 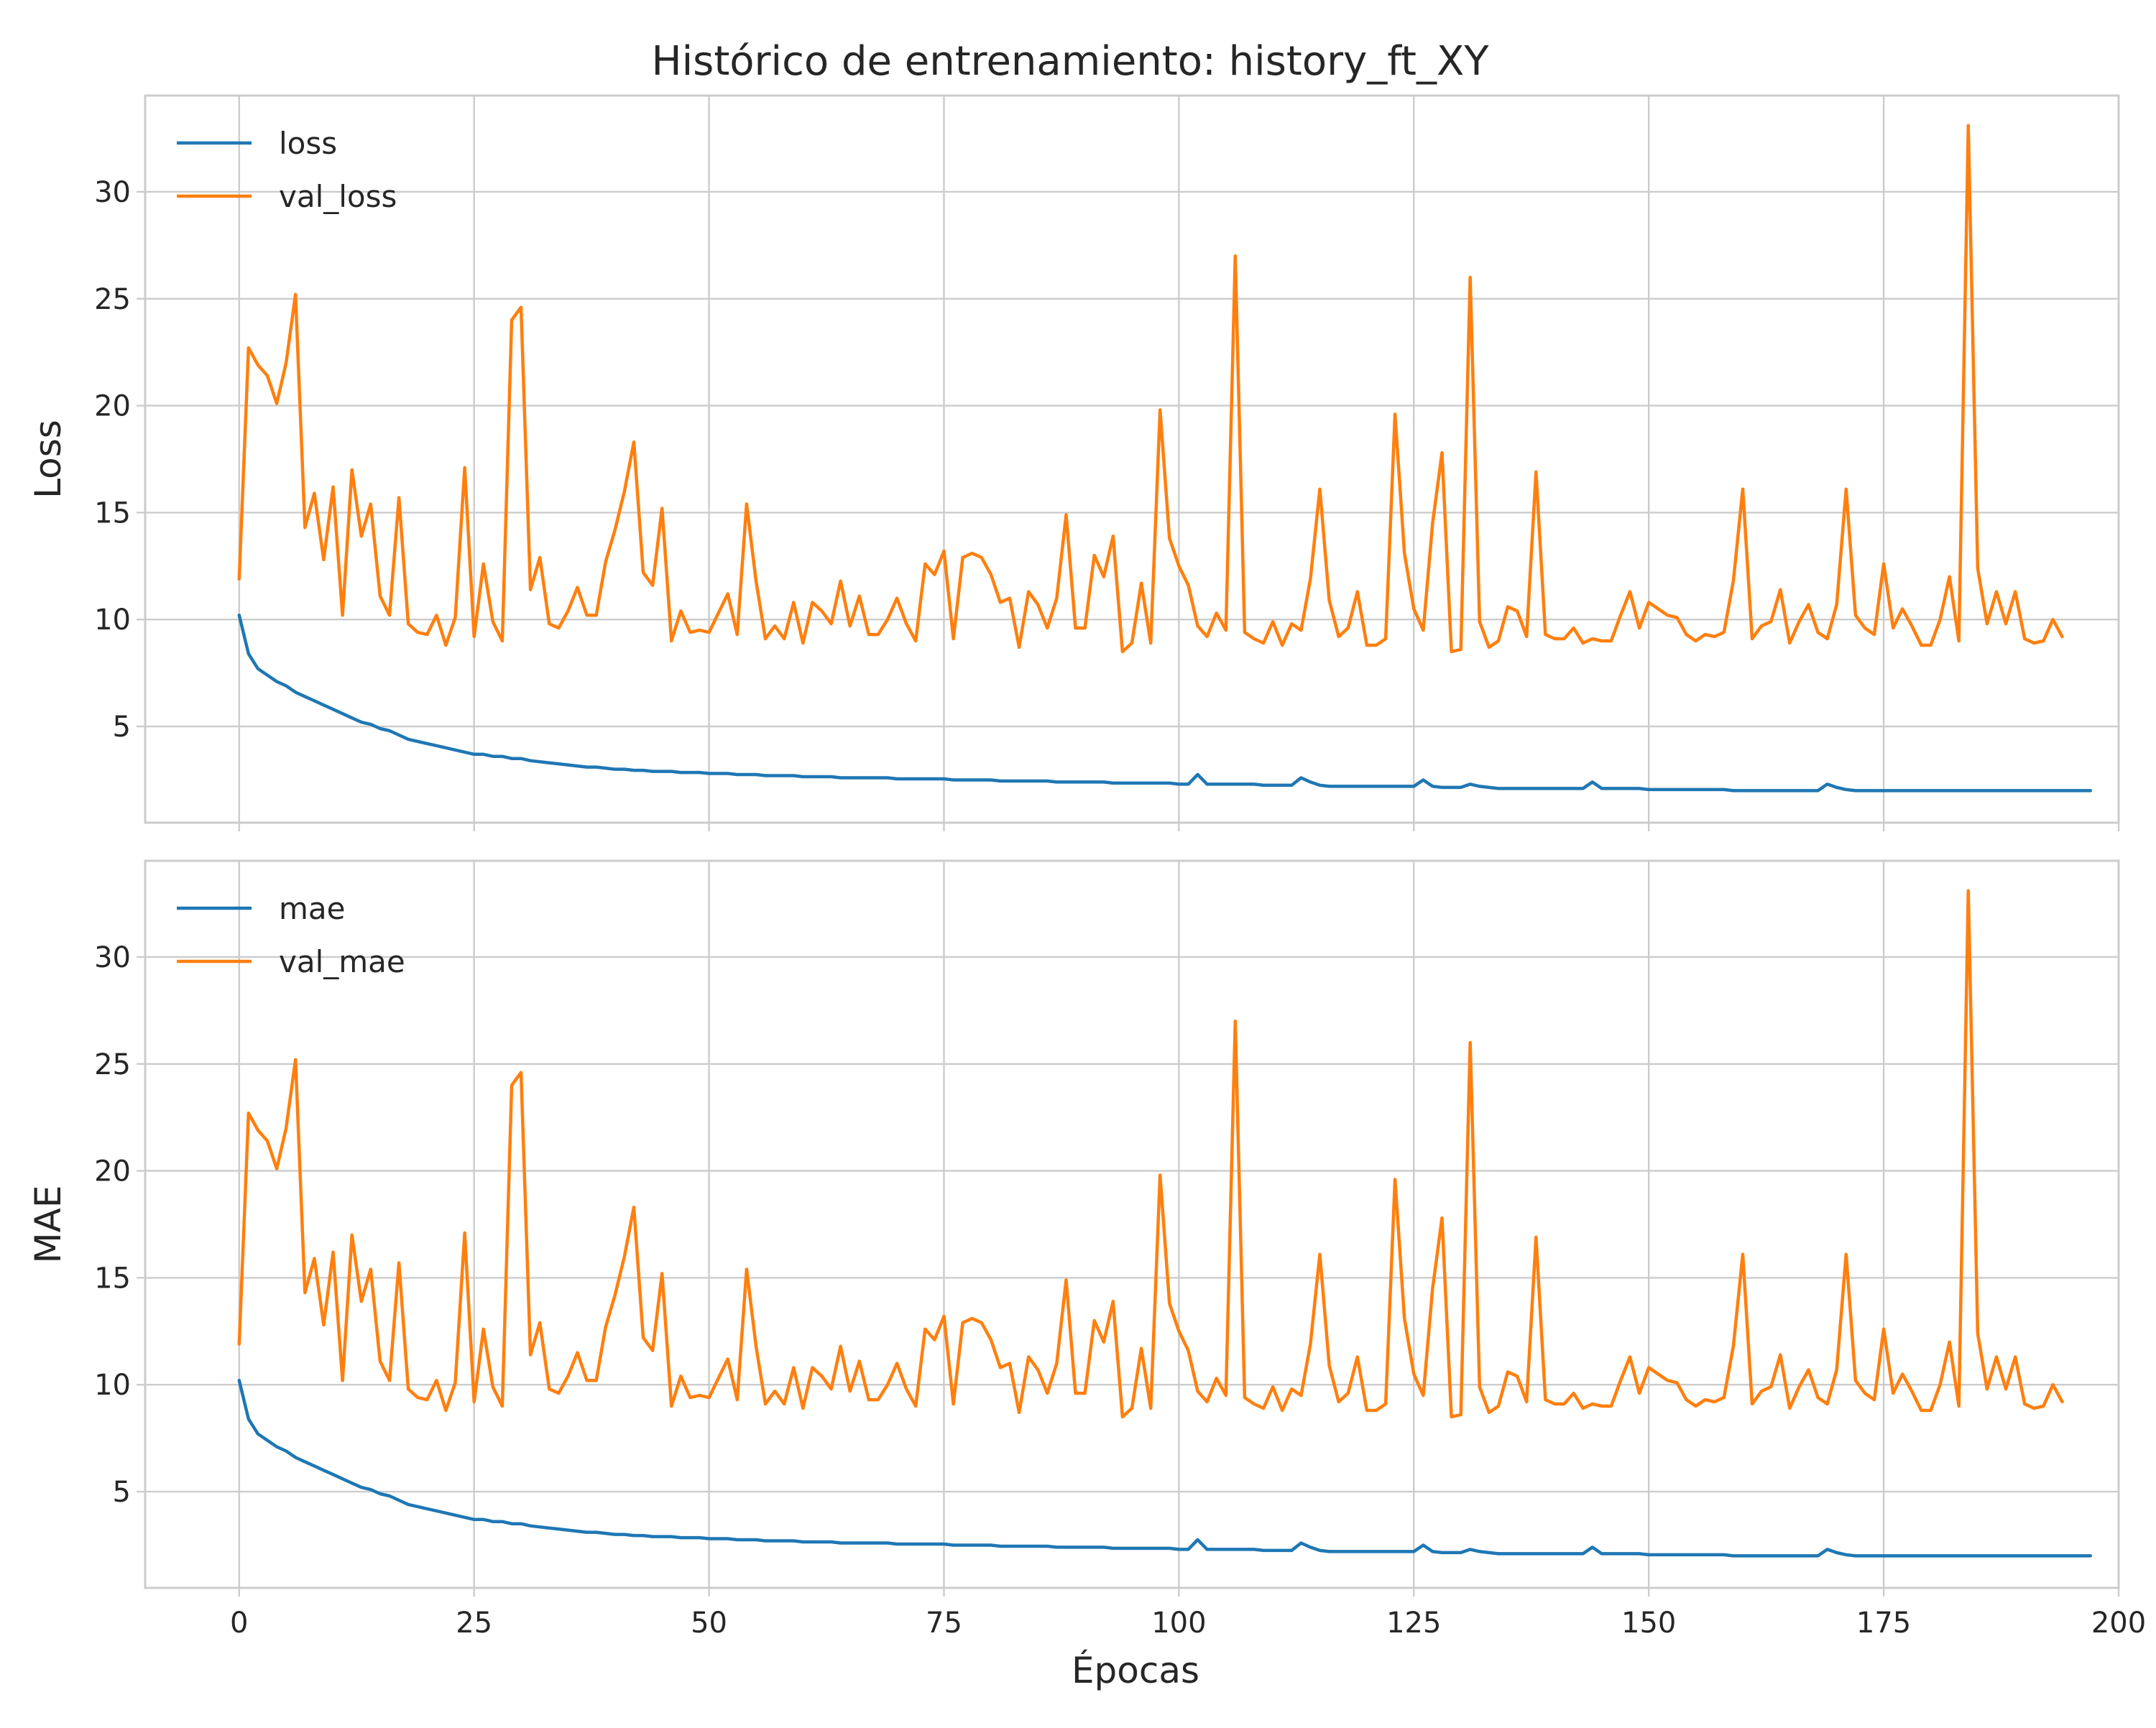 What do you see at coordinates (944, 1624) in the screenshot?
I see `x-tick-label: 75` at bounding box center [944, 1624].